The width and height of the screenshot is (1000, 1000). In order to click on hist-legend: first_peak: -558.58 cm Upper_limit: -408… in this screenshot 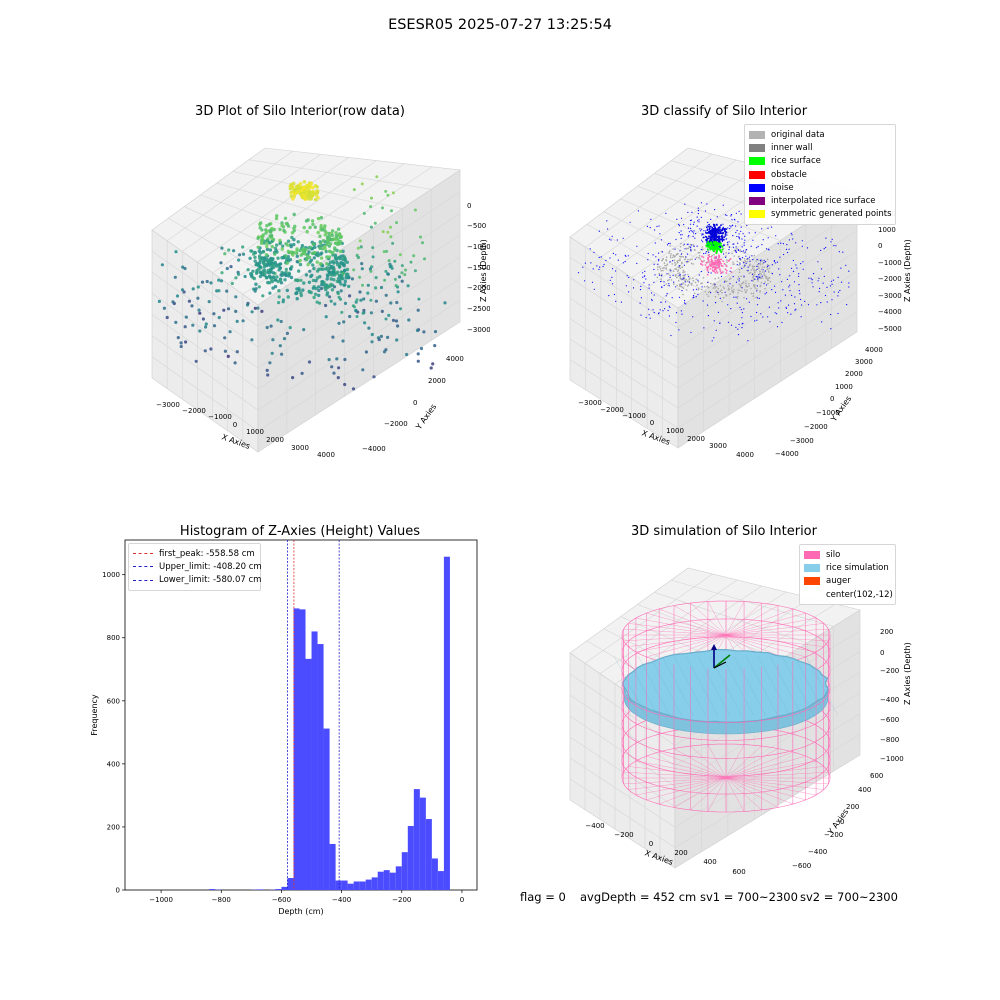, I will do `click(195, 567)`.